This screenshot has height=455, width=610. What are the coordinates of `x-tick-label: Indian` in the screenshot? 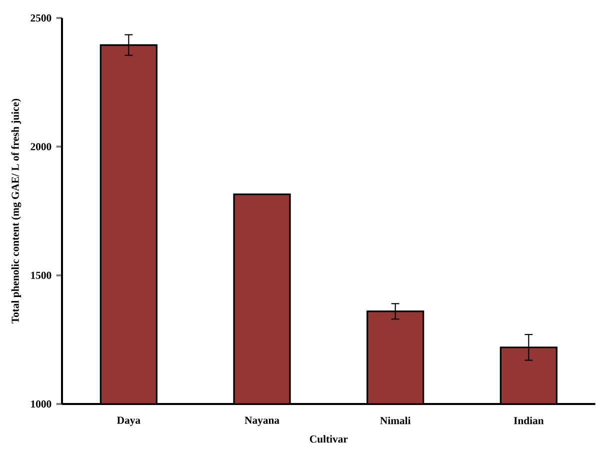 It's located at (529, 420).